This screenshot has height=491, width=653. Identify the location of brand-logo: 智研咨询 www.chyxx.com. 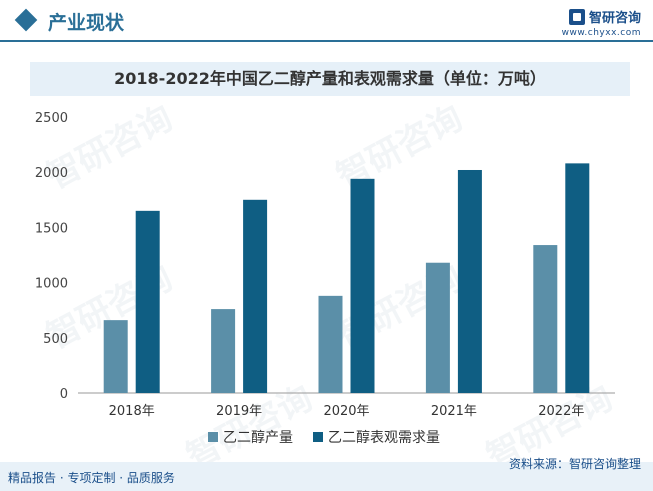
(601, 22).